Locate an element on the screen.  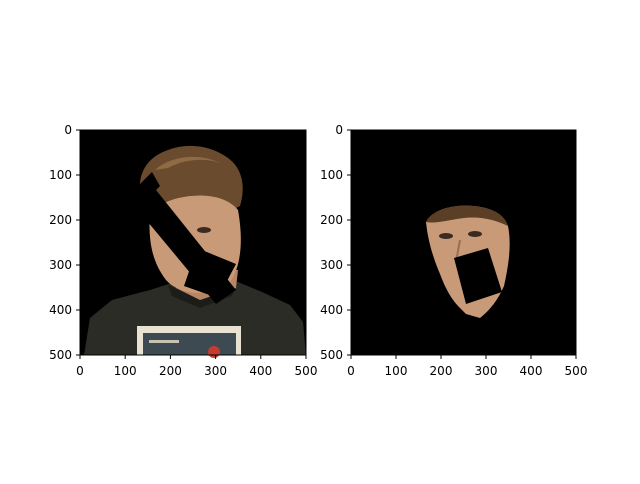
right-y-tick-label: 300 is located at coordinates (331, 265).